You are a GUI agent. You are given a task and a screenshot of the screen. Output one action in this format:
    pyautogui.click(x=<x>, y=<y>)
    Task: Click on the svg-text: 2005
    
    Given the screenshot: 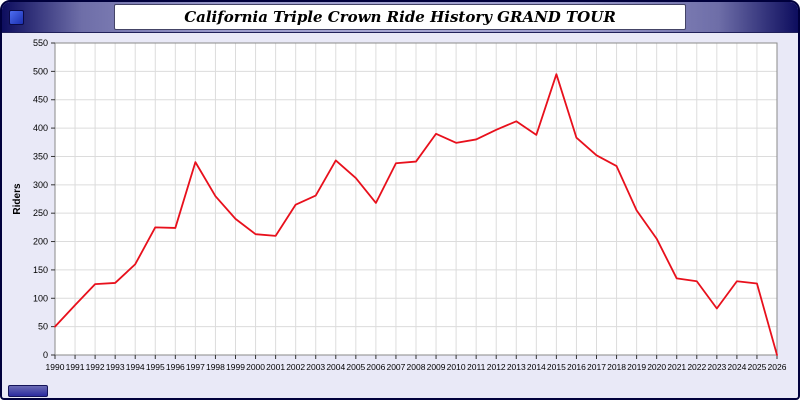 What is the action you would take?
    pyautogui.click(x=355, y=367)
    